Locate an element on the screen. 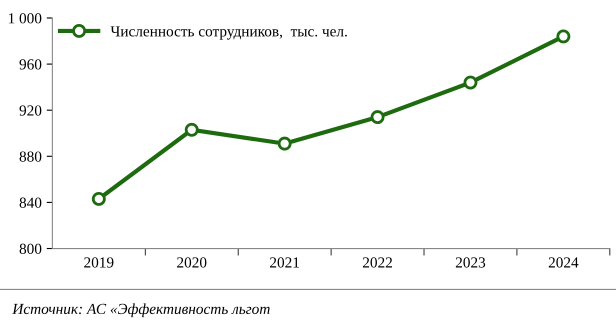  x-tick-label: 2020 is located at coordinates (191, 262).